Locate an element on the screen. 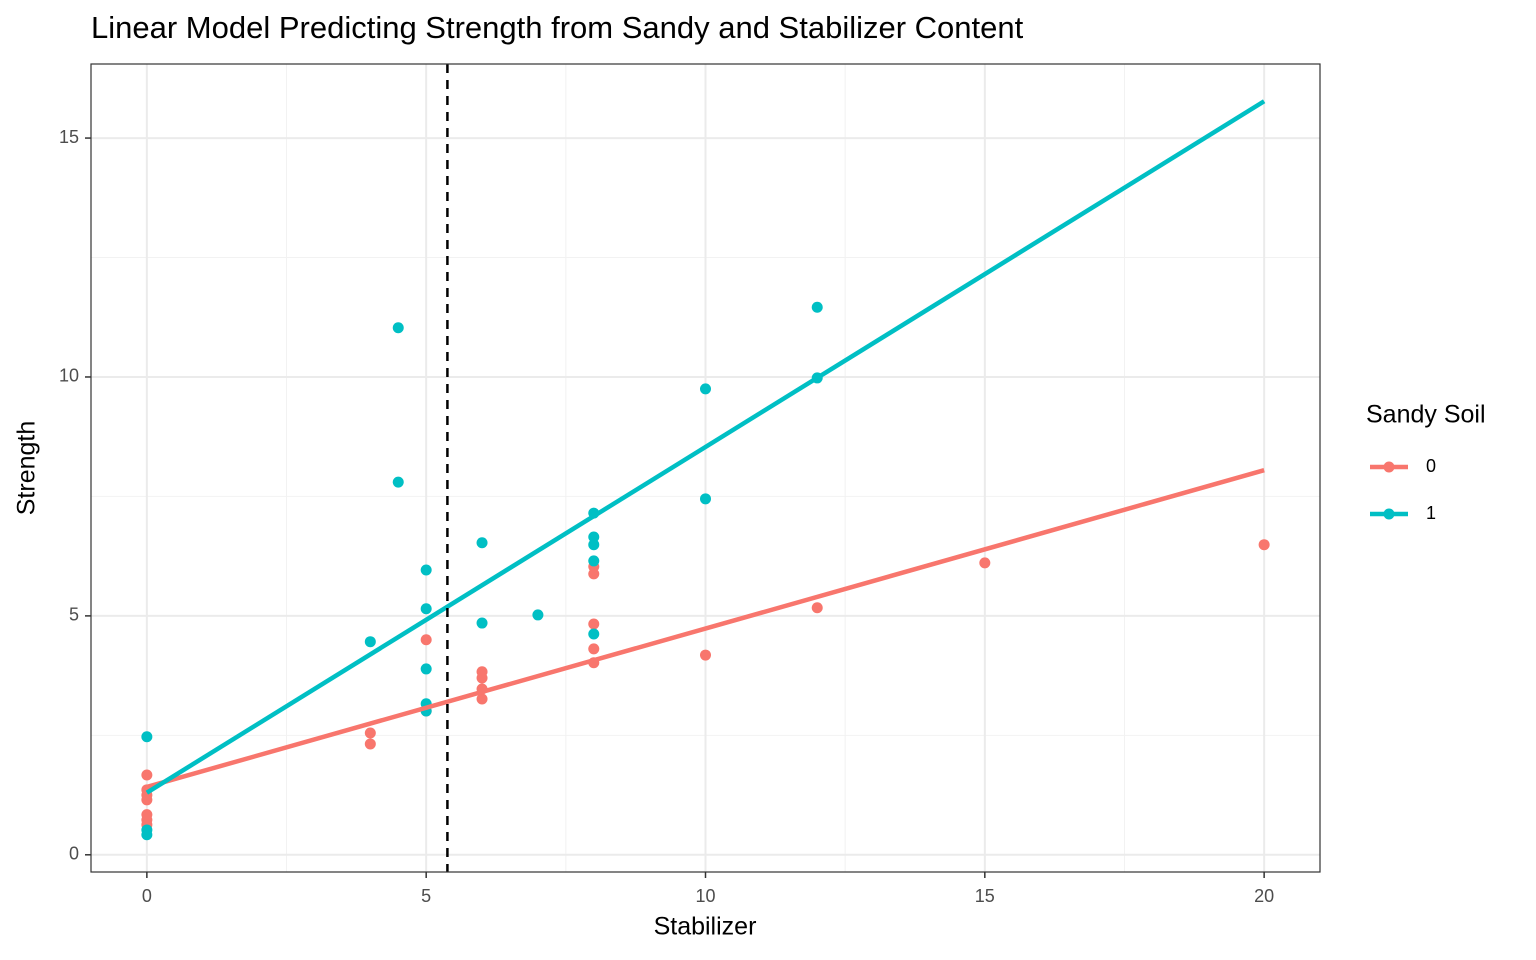 The height and width of the screenshot is (960, 1536). y-tick-label: 0 is located at coordinates (74, 854).